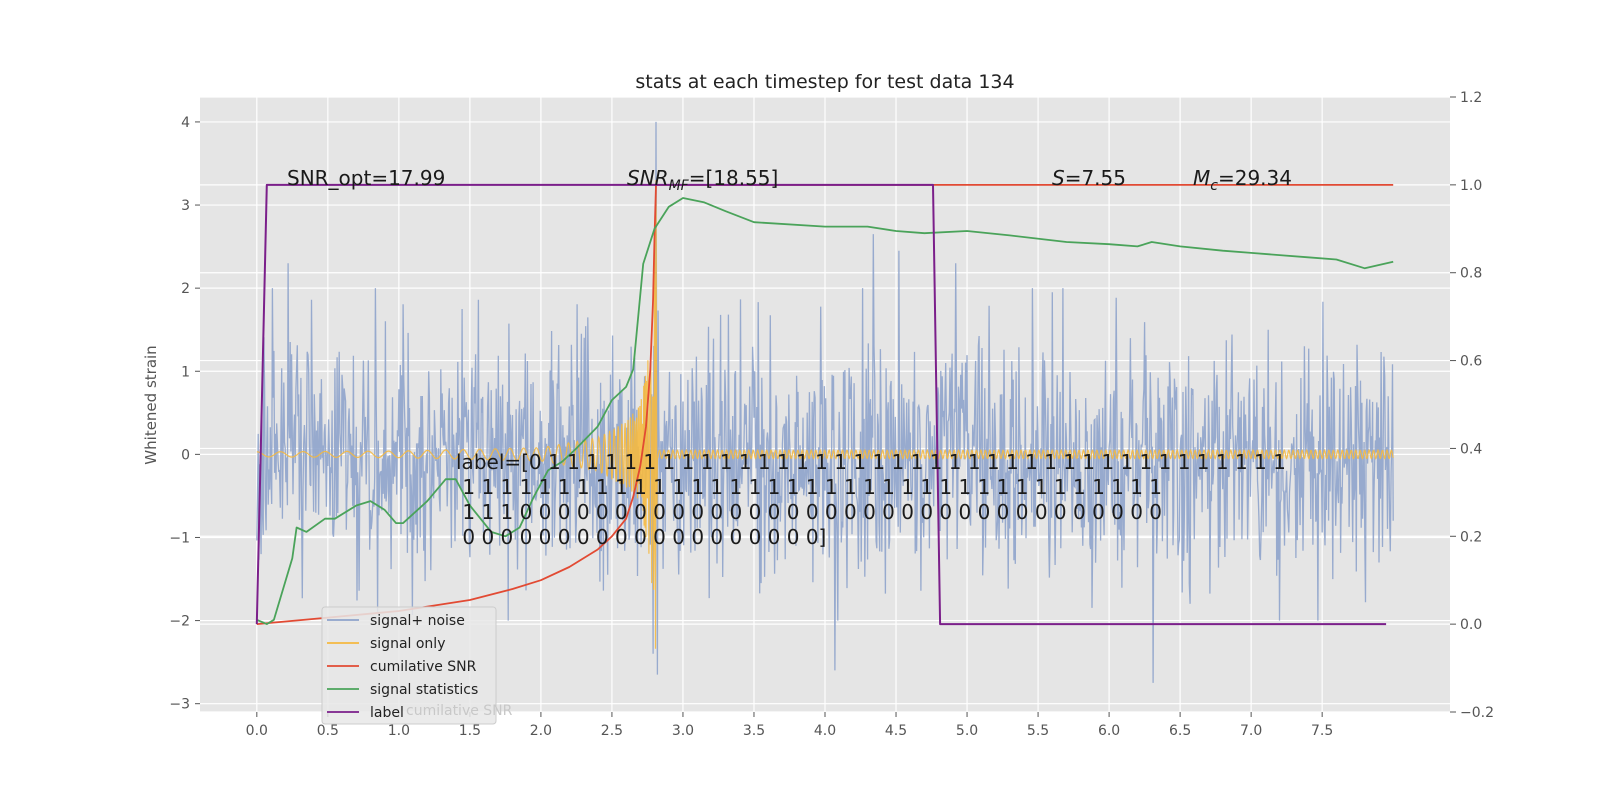  Describe the element at coordinates (417, 621) in the screenshot. I see `legend-item-noise: signal+ noise` at that location.